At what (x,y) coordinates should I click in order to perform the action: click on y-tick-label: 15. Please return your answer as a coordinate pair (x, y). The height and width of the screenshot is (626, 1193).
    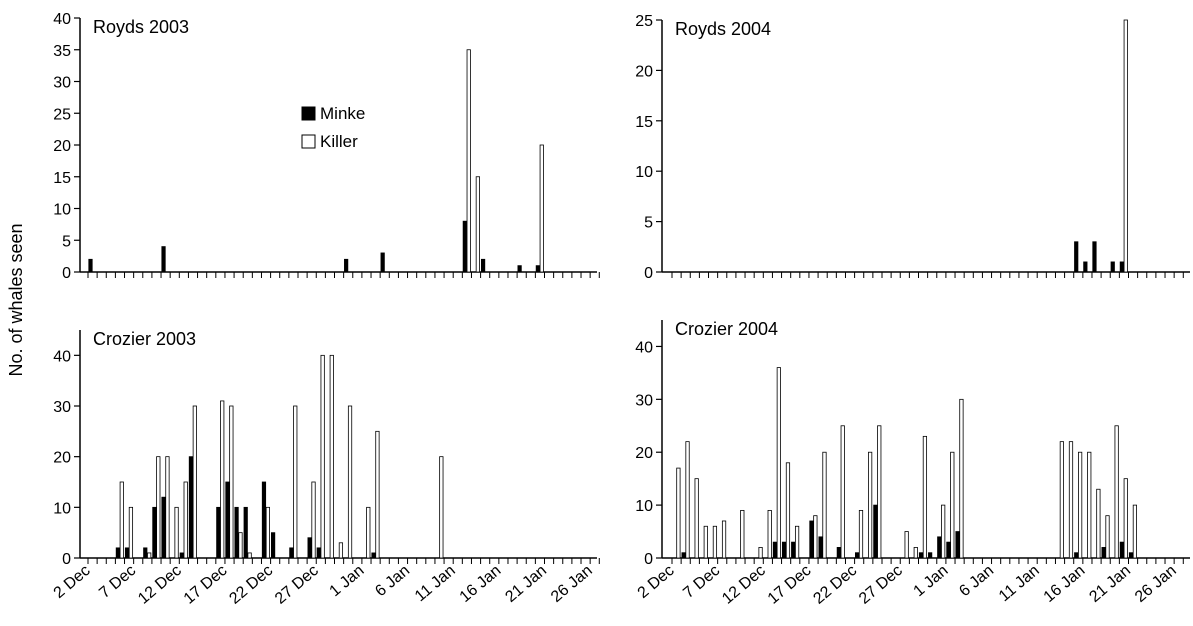
    Looking at the image, I should click on (644, 122).